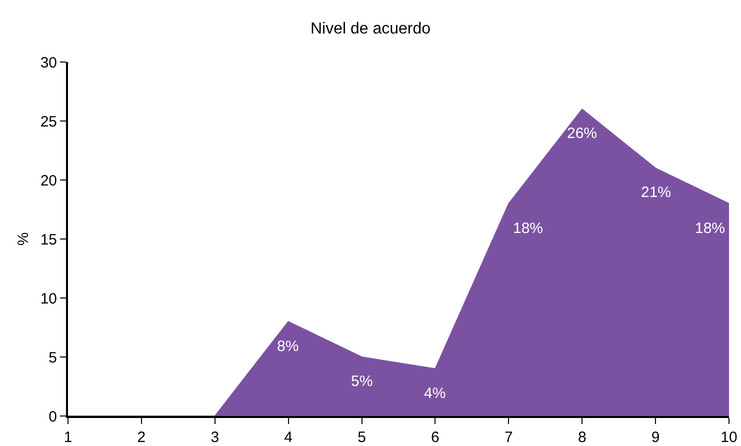 The height and width of the screenshot is (446, 741). What do you see at coordinates (48, 121) in the screenshot?
I see `y-tick-label: 25` at bounding box center [48, 121].